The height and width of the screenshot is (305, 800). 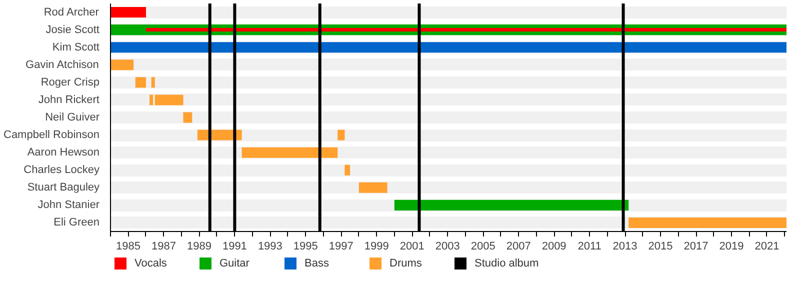 I want to click on x-tick-label: 2013, so click(x=625, y=246).